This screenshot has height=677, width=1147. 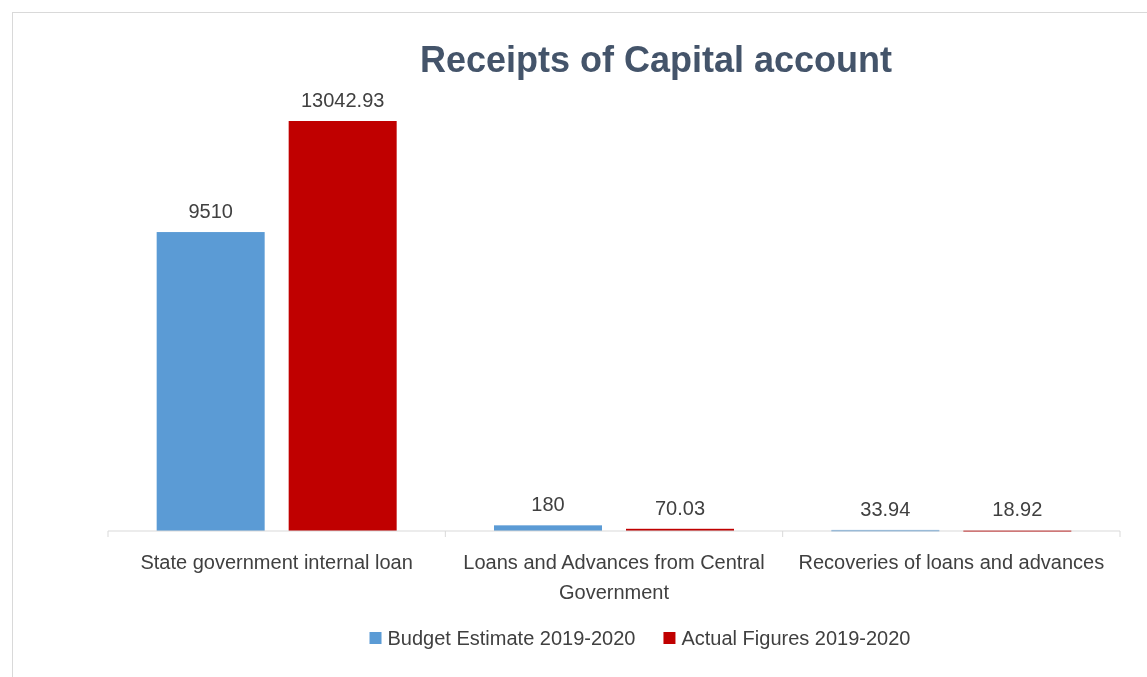 What do you see at coordinates (1017, 509) in the screenshot?
I see `data-label: 18.92` at bounding box center [1017, 509].